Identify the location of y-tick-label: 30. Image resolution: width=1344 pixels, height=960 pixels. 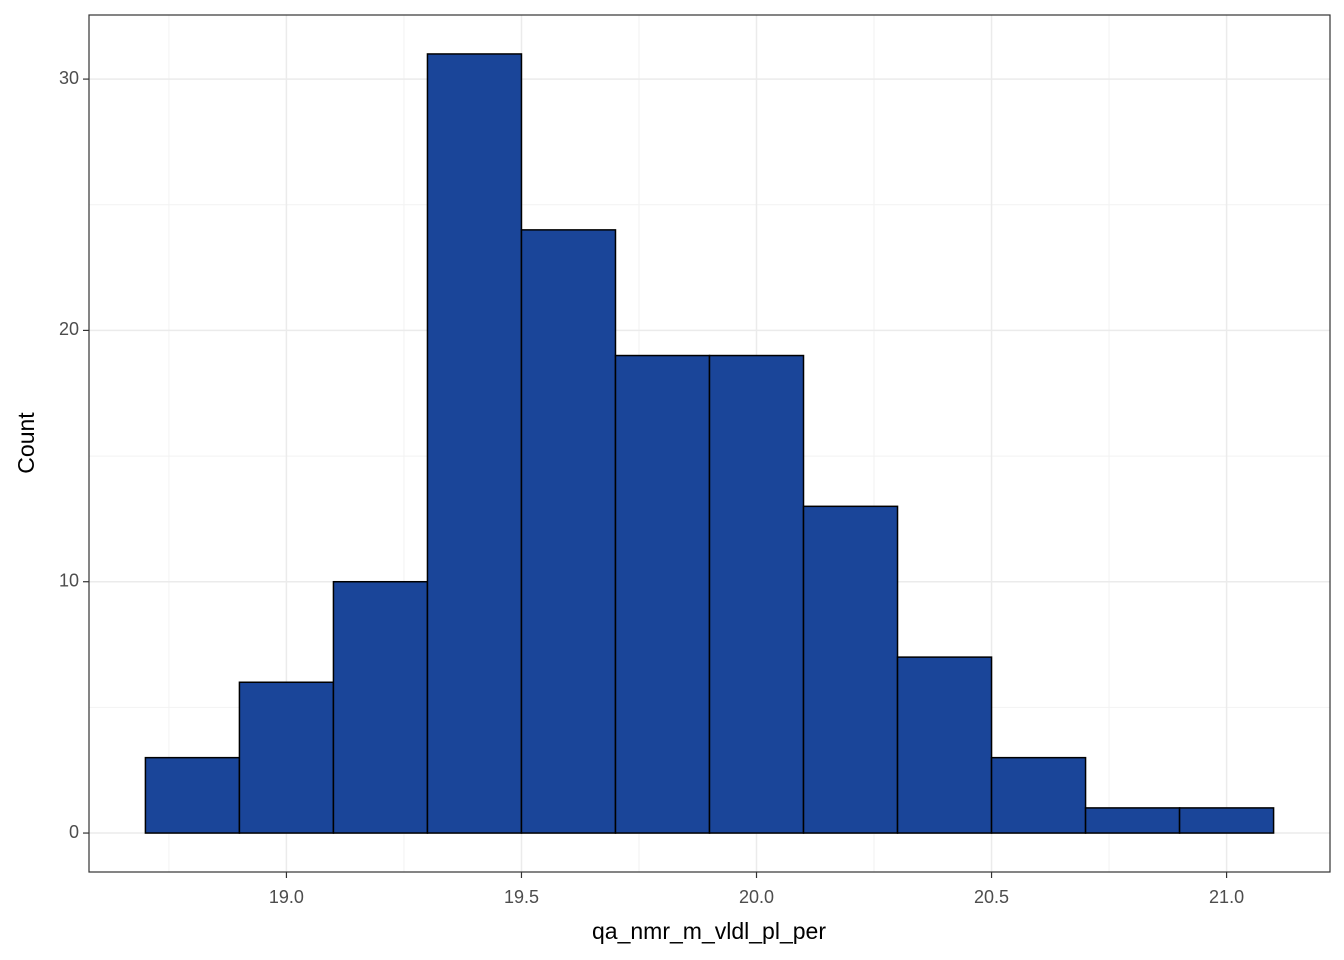
(69, 78).